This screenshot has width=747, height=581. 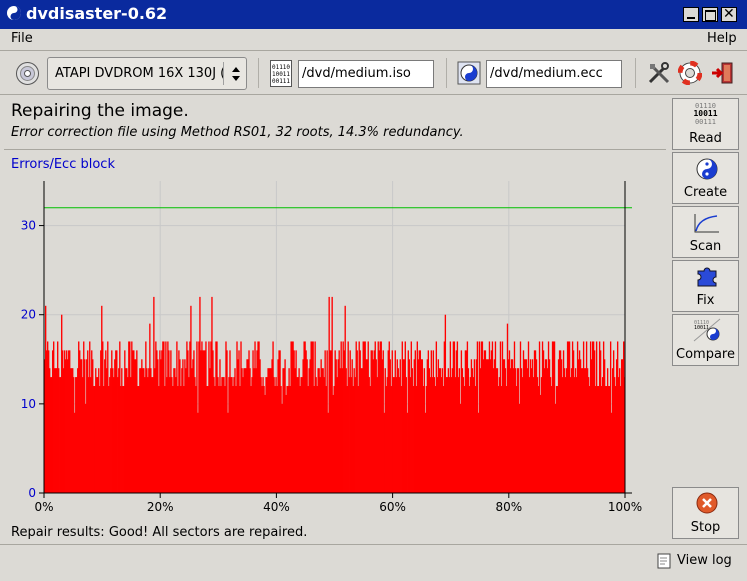 What do you see at coordinates (705, 513) in the screenshot?
I see `stop-button: Stop` at bounding box center [705, 513].